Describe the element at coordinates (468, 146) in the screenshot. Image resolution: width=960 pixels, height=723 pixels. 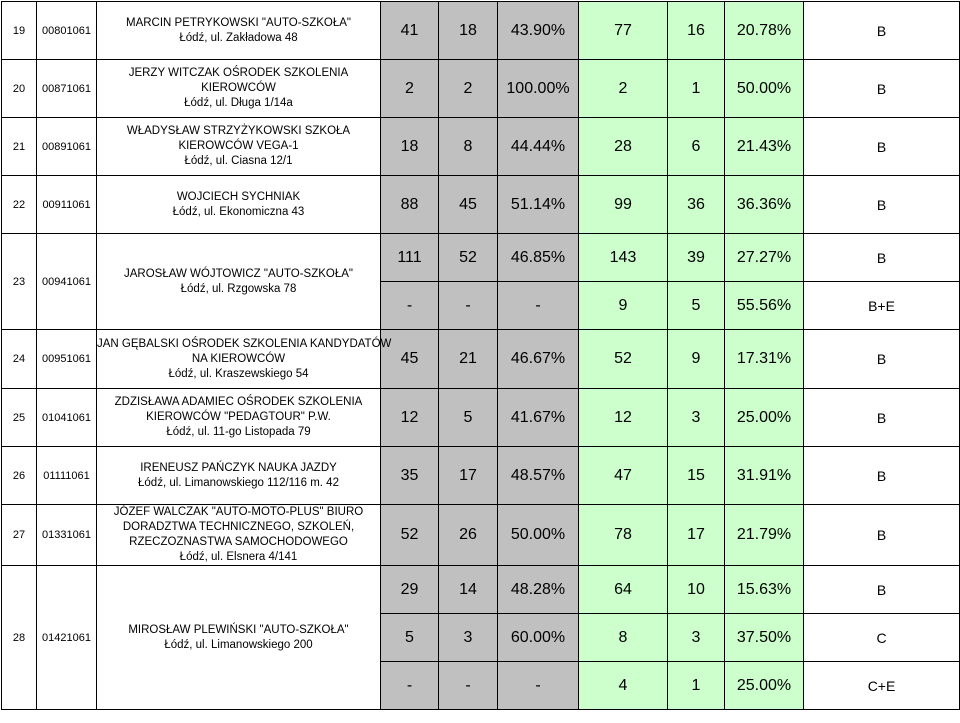
I see `theory-passed: 8` at that location.